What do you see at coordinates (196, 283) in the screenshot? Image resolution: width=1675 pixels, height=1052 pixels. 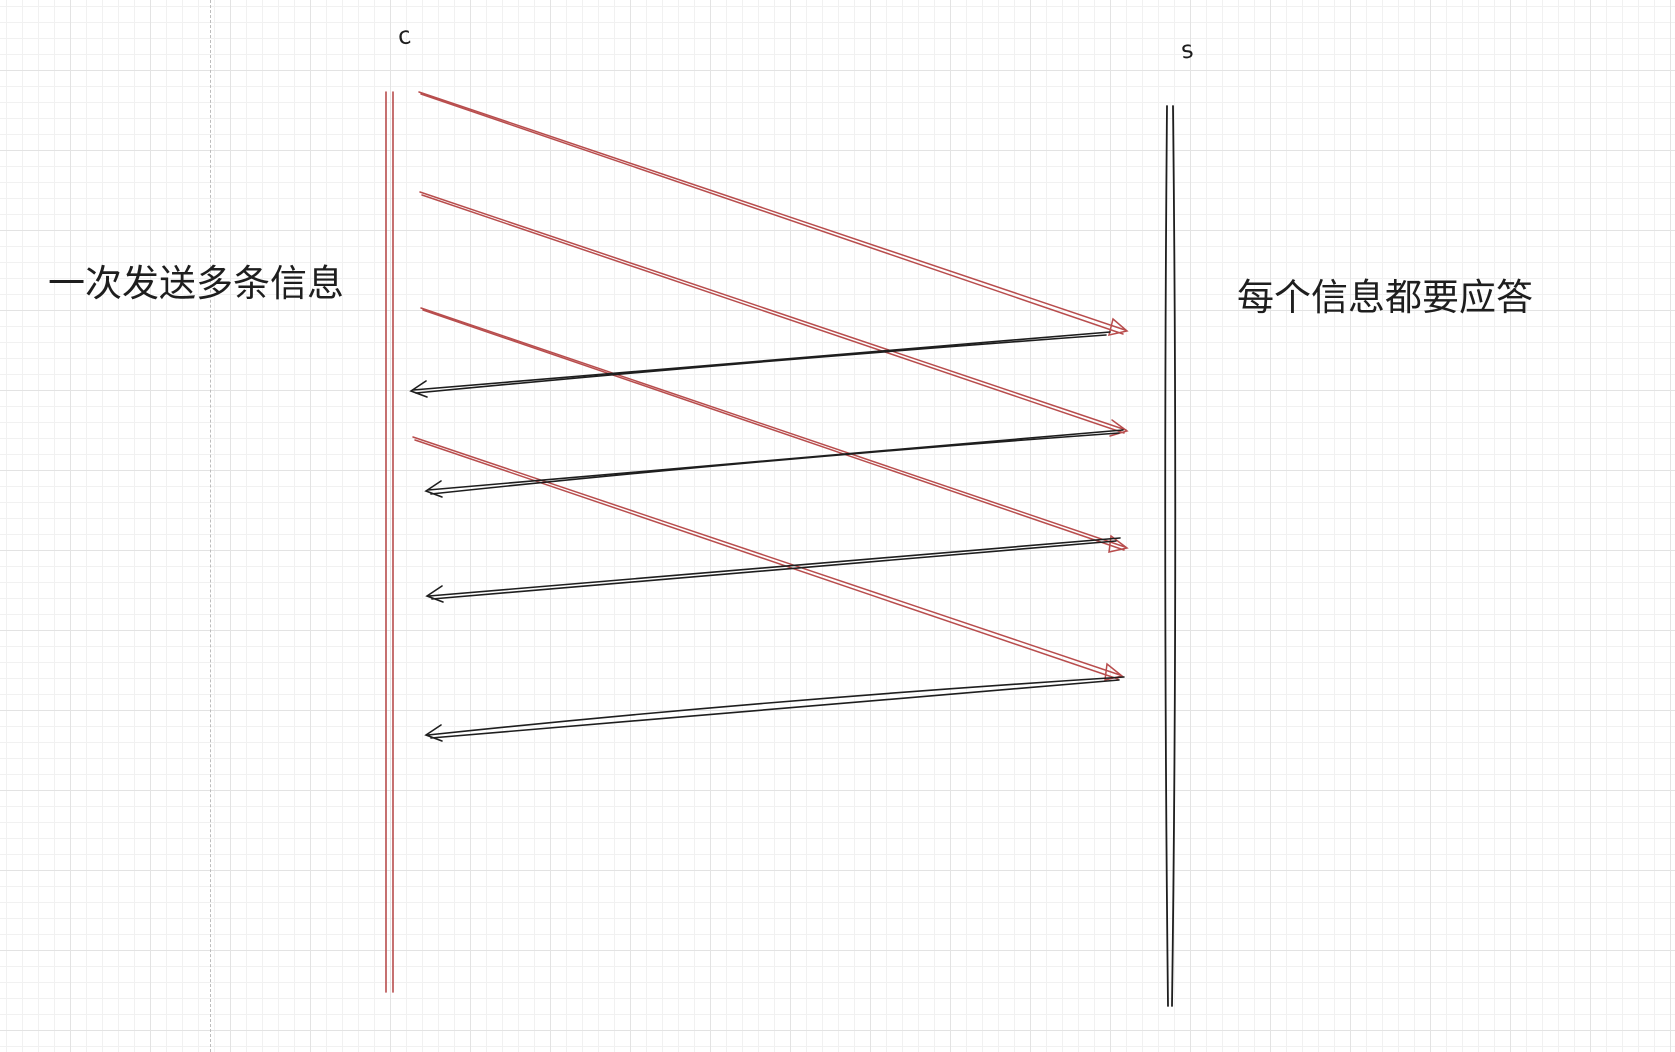 I see `client-note: 一次发送多条信息` at bounding box center [196, 283].